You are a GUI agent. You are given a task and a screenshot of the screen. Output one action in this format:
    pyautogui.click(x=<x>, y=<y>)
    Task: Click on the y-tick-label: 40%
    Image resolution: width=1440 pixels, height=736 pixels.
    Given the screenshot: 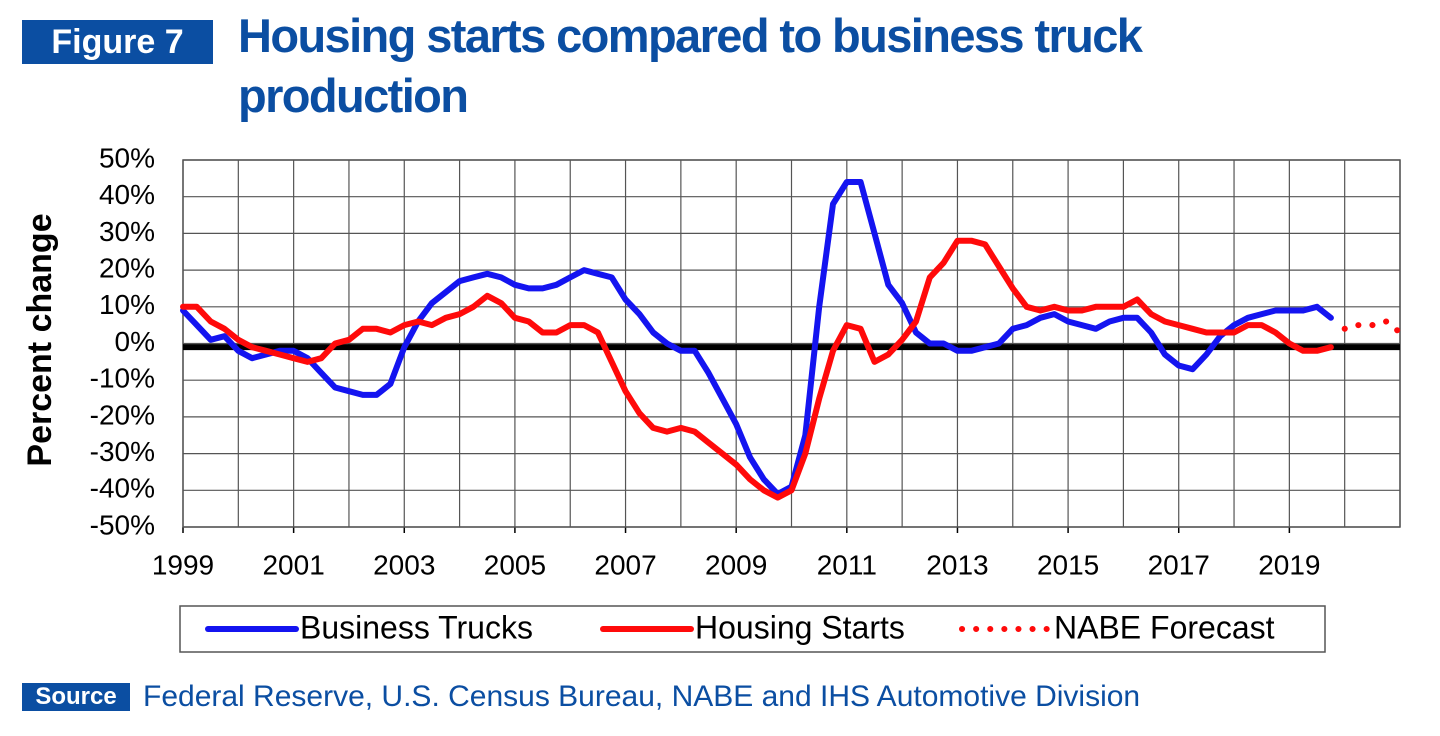 What is the action you would take?
    pyautogui.click(x=127, y=194)
    